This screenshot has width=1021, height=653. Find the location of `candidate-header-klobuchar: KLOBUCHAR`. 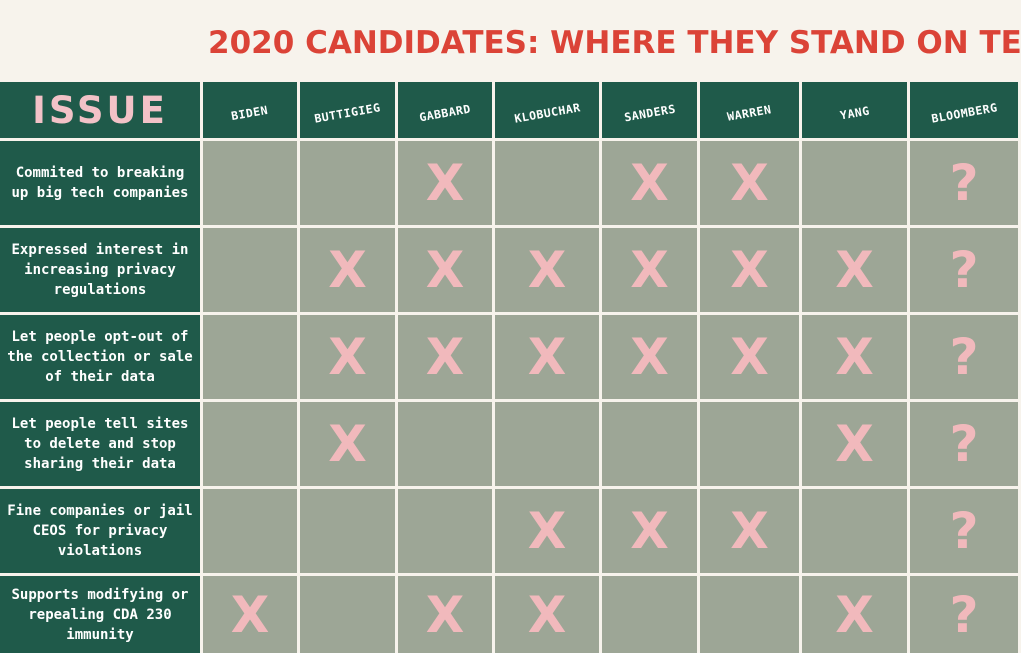

candidate-header-klobuchar: KLOBUCHAR is located at coordinates (547, 110).